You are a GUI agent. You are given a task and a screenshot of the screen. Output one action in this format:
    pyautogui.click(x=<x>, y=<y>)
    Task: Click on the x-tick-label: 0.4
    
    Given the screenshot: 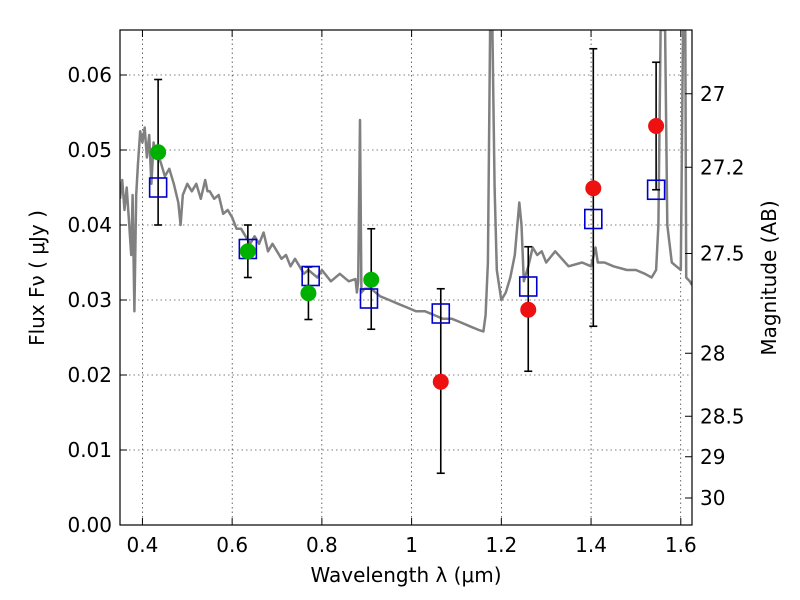 What is the action you would take?
    pyautogui.click(x=143, y=545)
    